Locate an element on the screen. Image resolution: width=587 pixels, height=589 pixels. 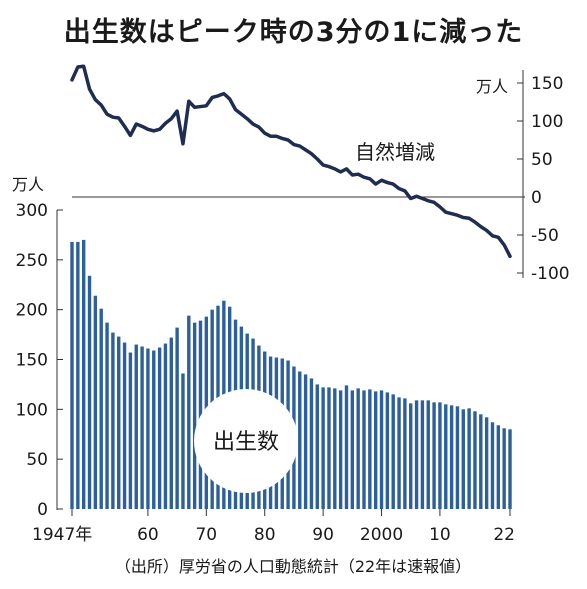
birth-bar-1987 is located at coordinates (305, 441).